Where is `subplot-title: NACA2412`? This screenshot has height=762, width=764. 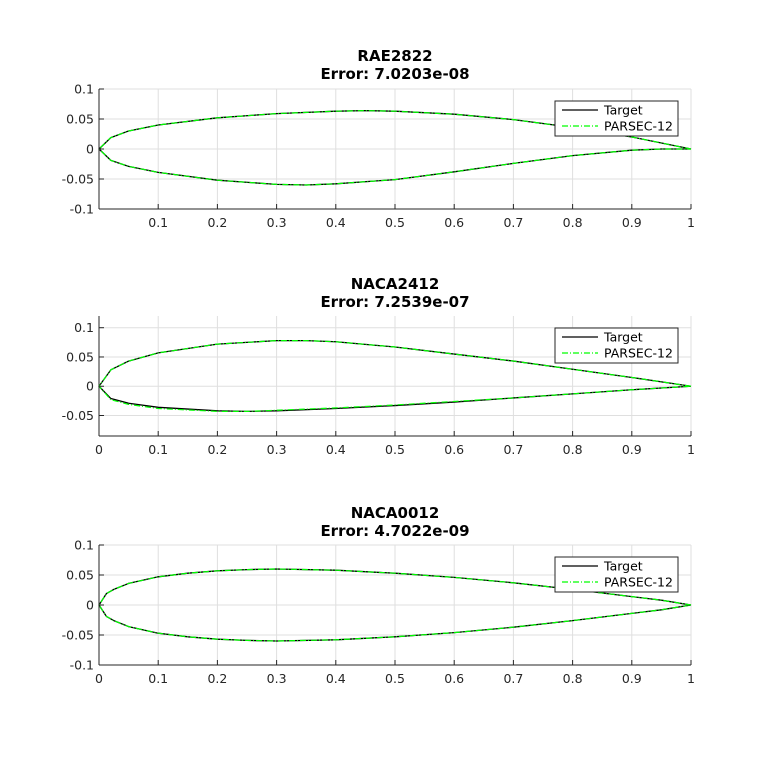
subplot-title: NACA2412 is located at coordinates (395, 284).